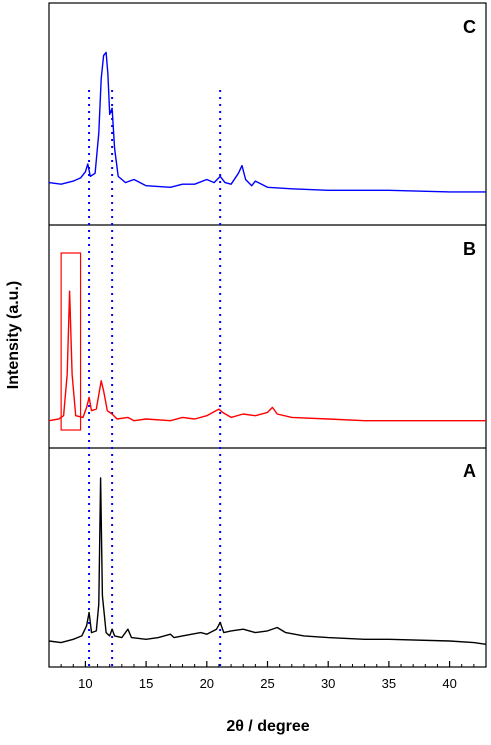  Describe the element at coordinates (13, 335) in the screenshot. I see `y-axis-title: Intensity (a.u.)` at that location.